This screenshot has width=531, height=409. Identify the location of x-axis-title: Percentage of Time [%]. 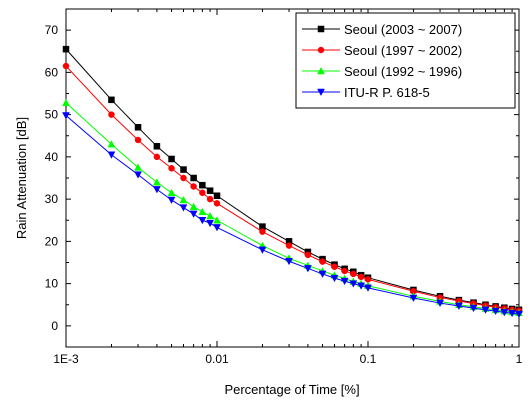
(291, 389).